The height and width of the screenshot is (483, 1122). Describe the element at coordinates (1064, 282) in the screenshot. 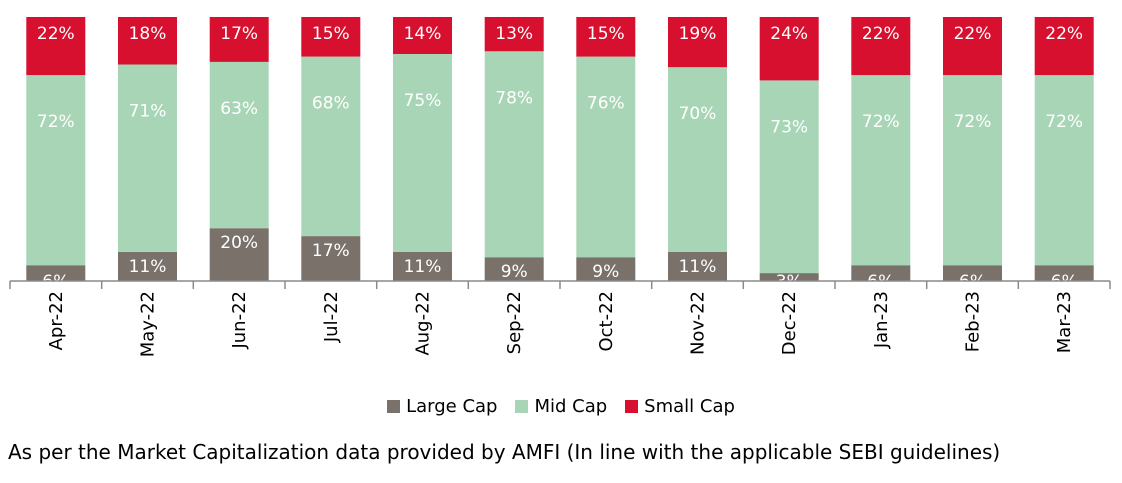

I see `data-label-large-cap-mar-23: 6%` at that location.